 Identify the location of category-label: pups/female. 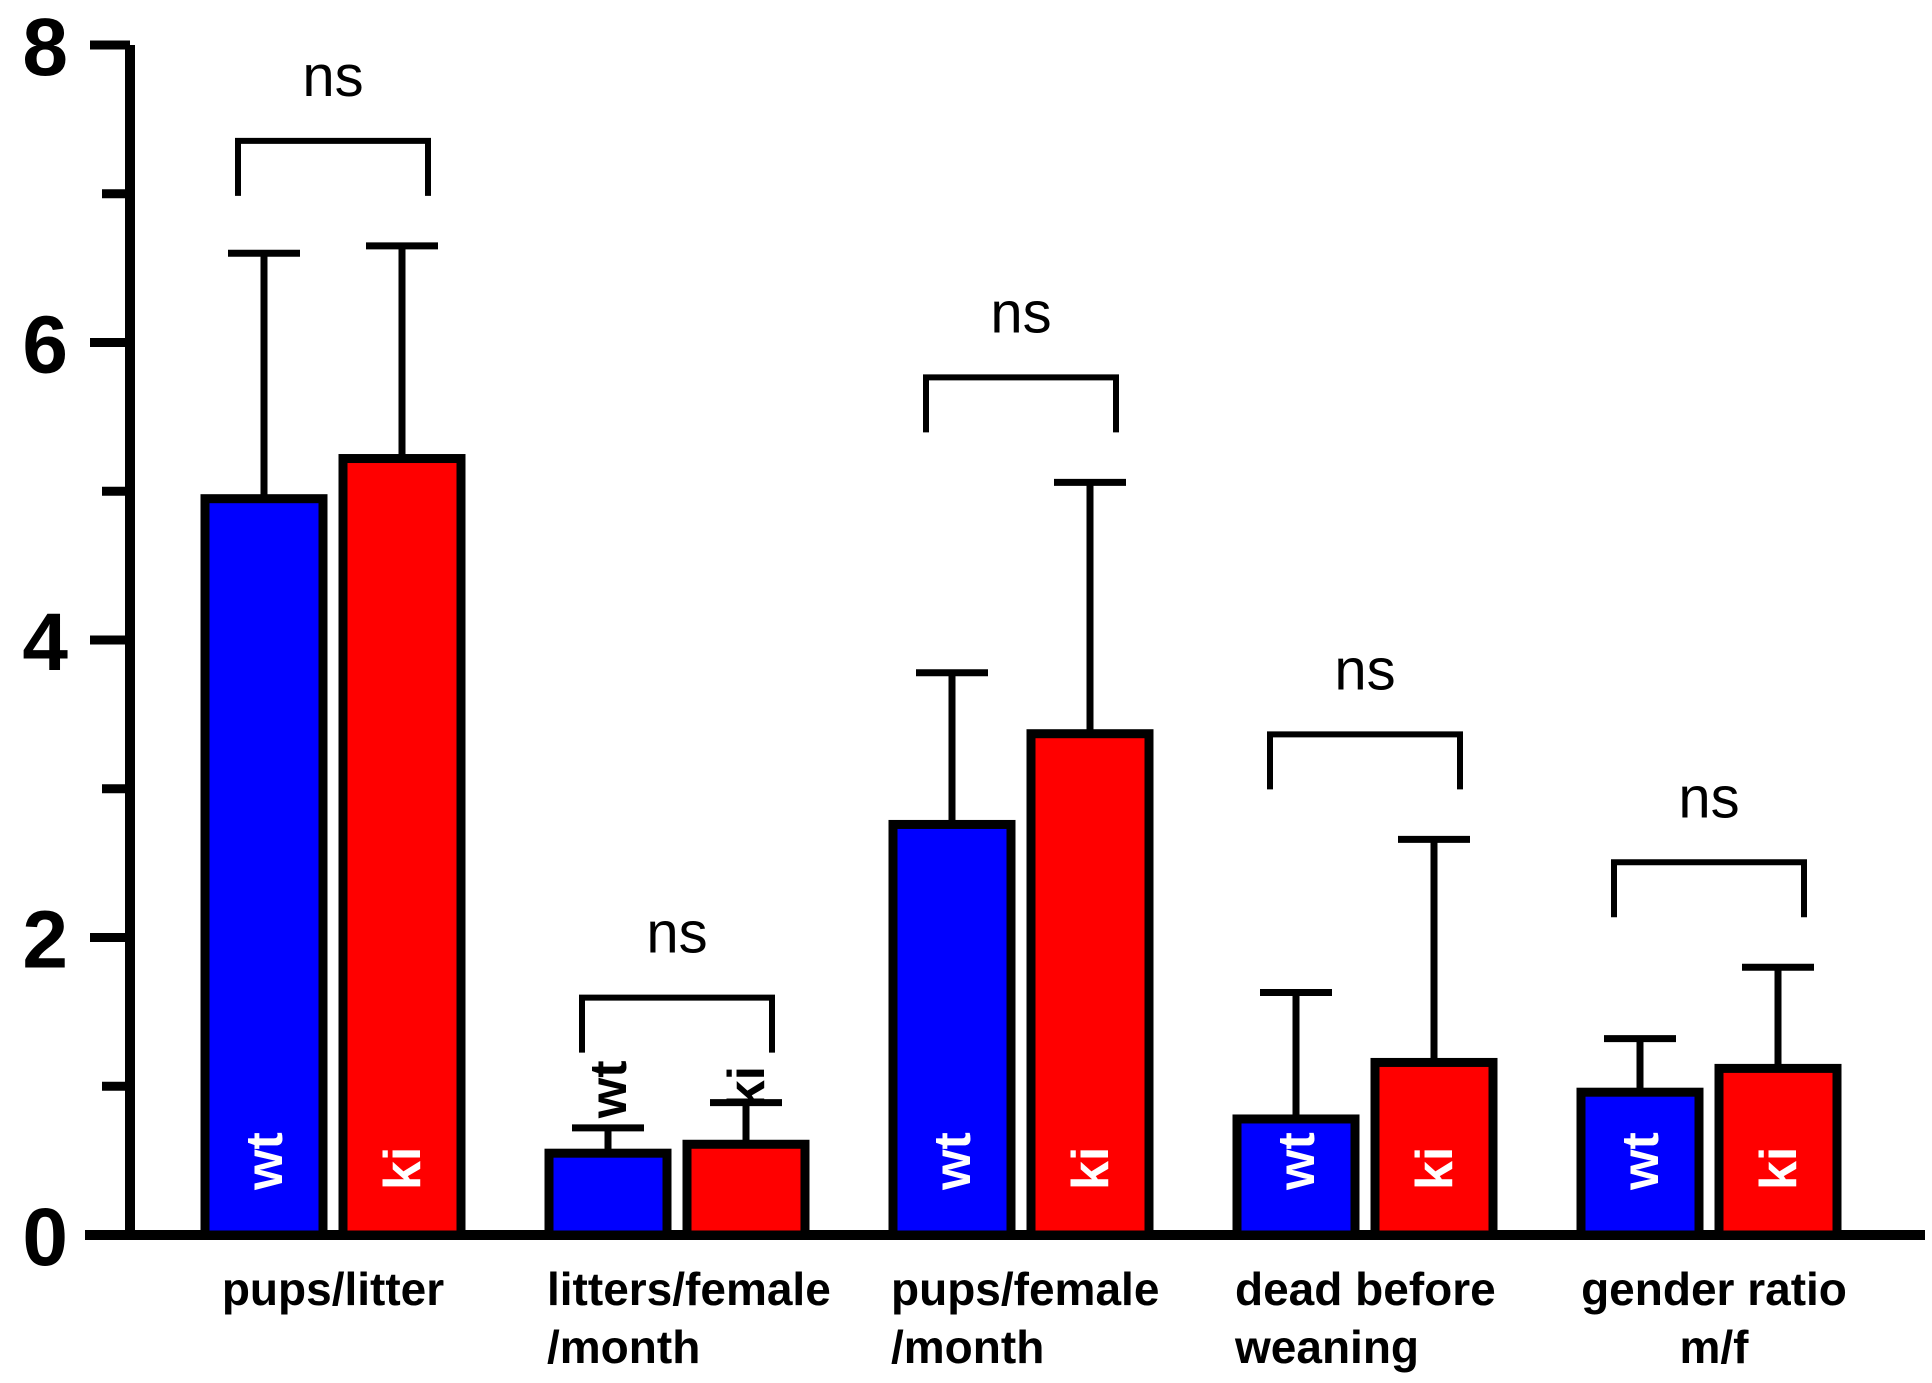
(1025, 1289).